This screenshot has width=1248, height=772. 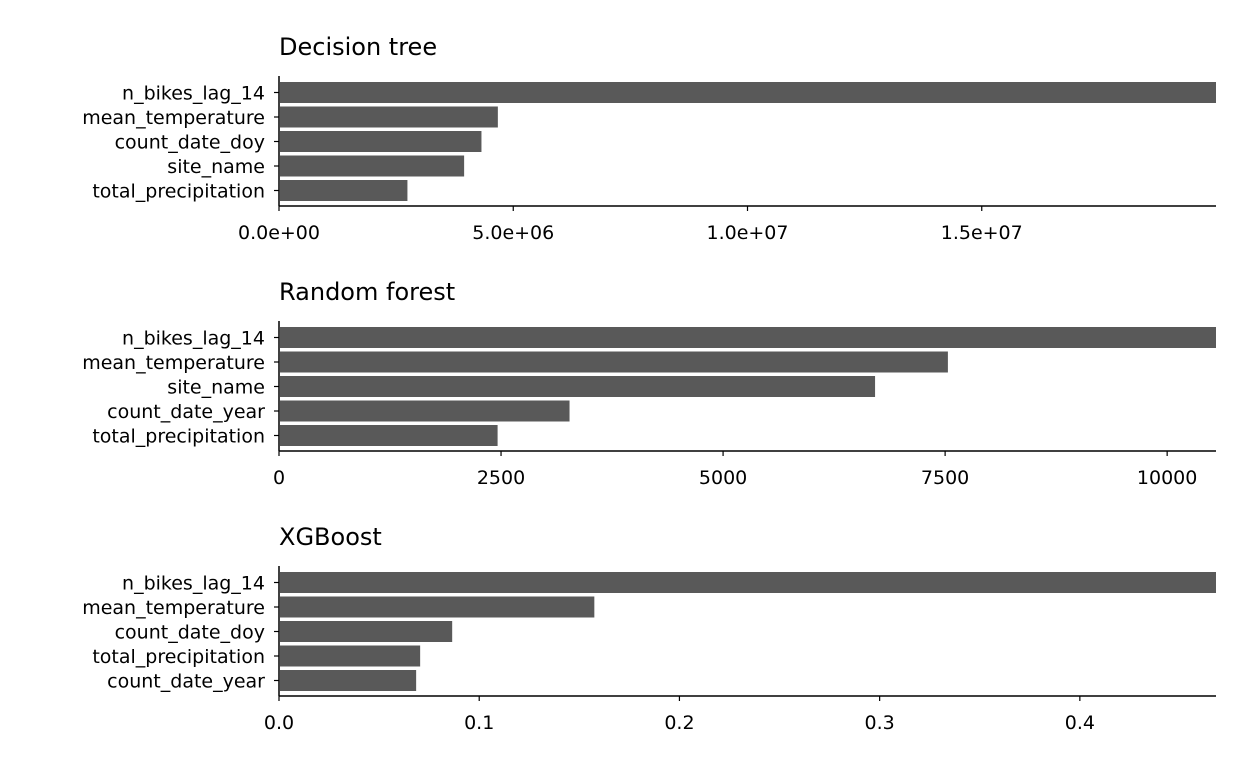 I want to click on x-tick-label: 0.1, so click(x=479, y=723).